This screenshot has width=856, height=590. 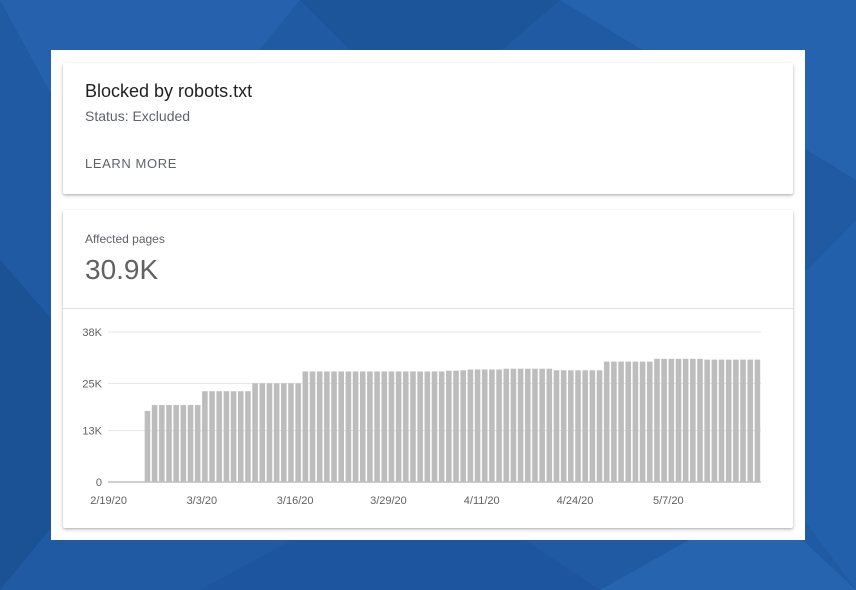 I want to click on y-tick-label: 0, so click(x=99, y=483).